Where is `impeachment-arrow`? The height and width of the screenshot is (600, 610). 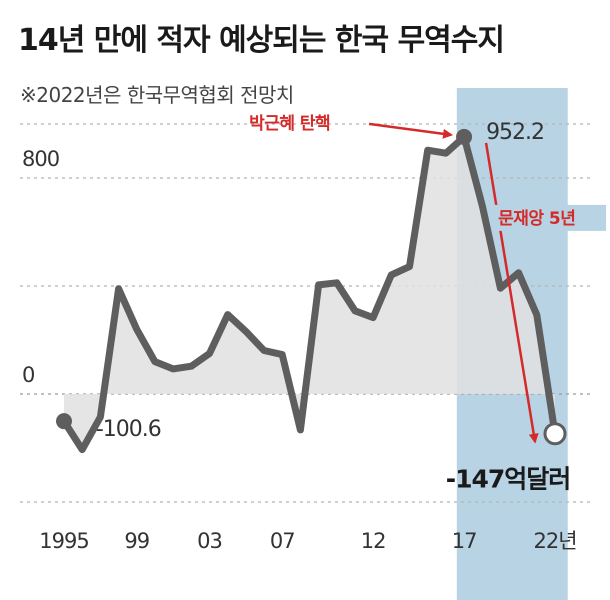 impeachment-arrow is located at coordinates (411, 130).